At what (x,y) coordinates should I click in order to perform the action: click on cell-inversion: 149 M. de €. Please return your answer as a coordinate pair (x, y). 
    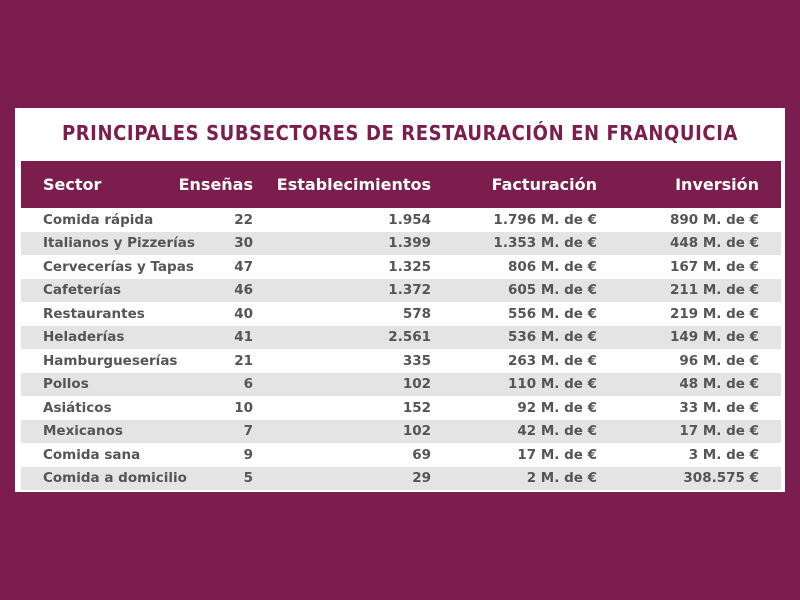
    Looking at the image, I should click on (714, 337).